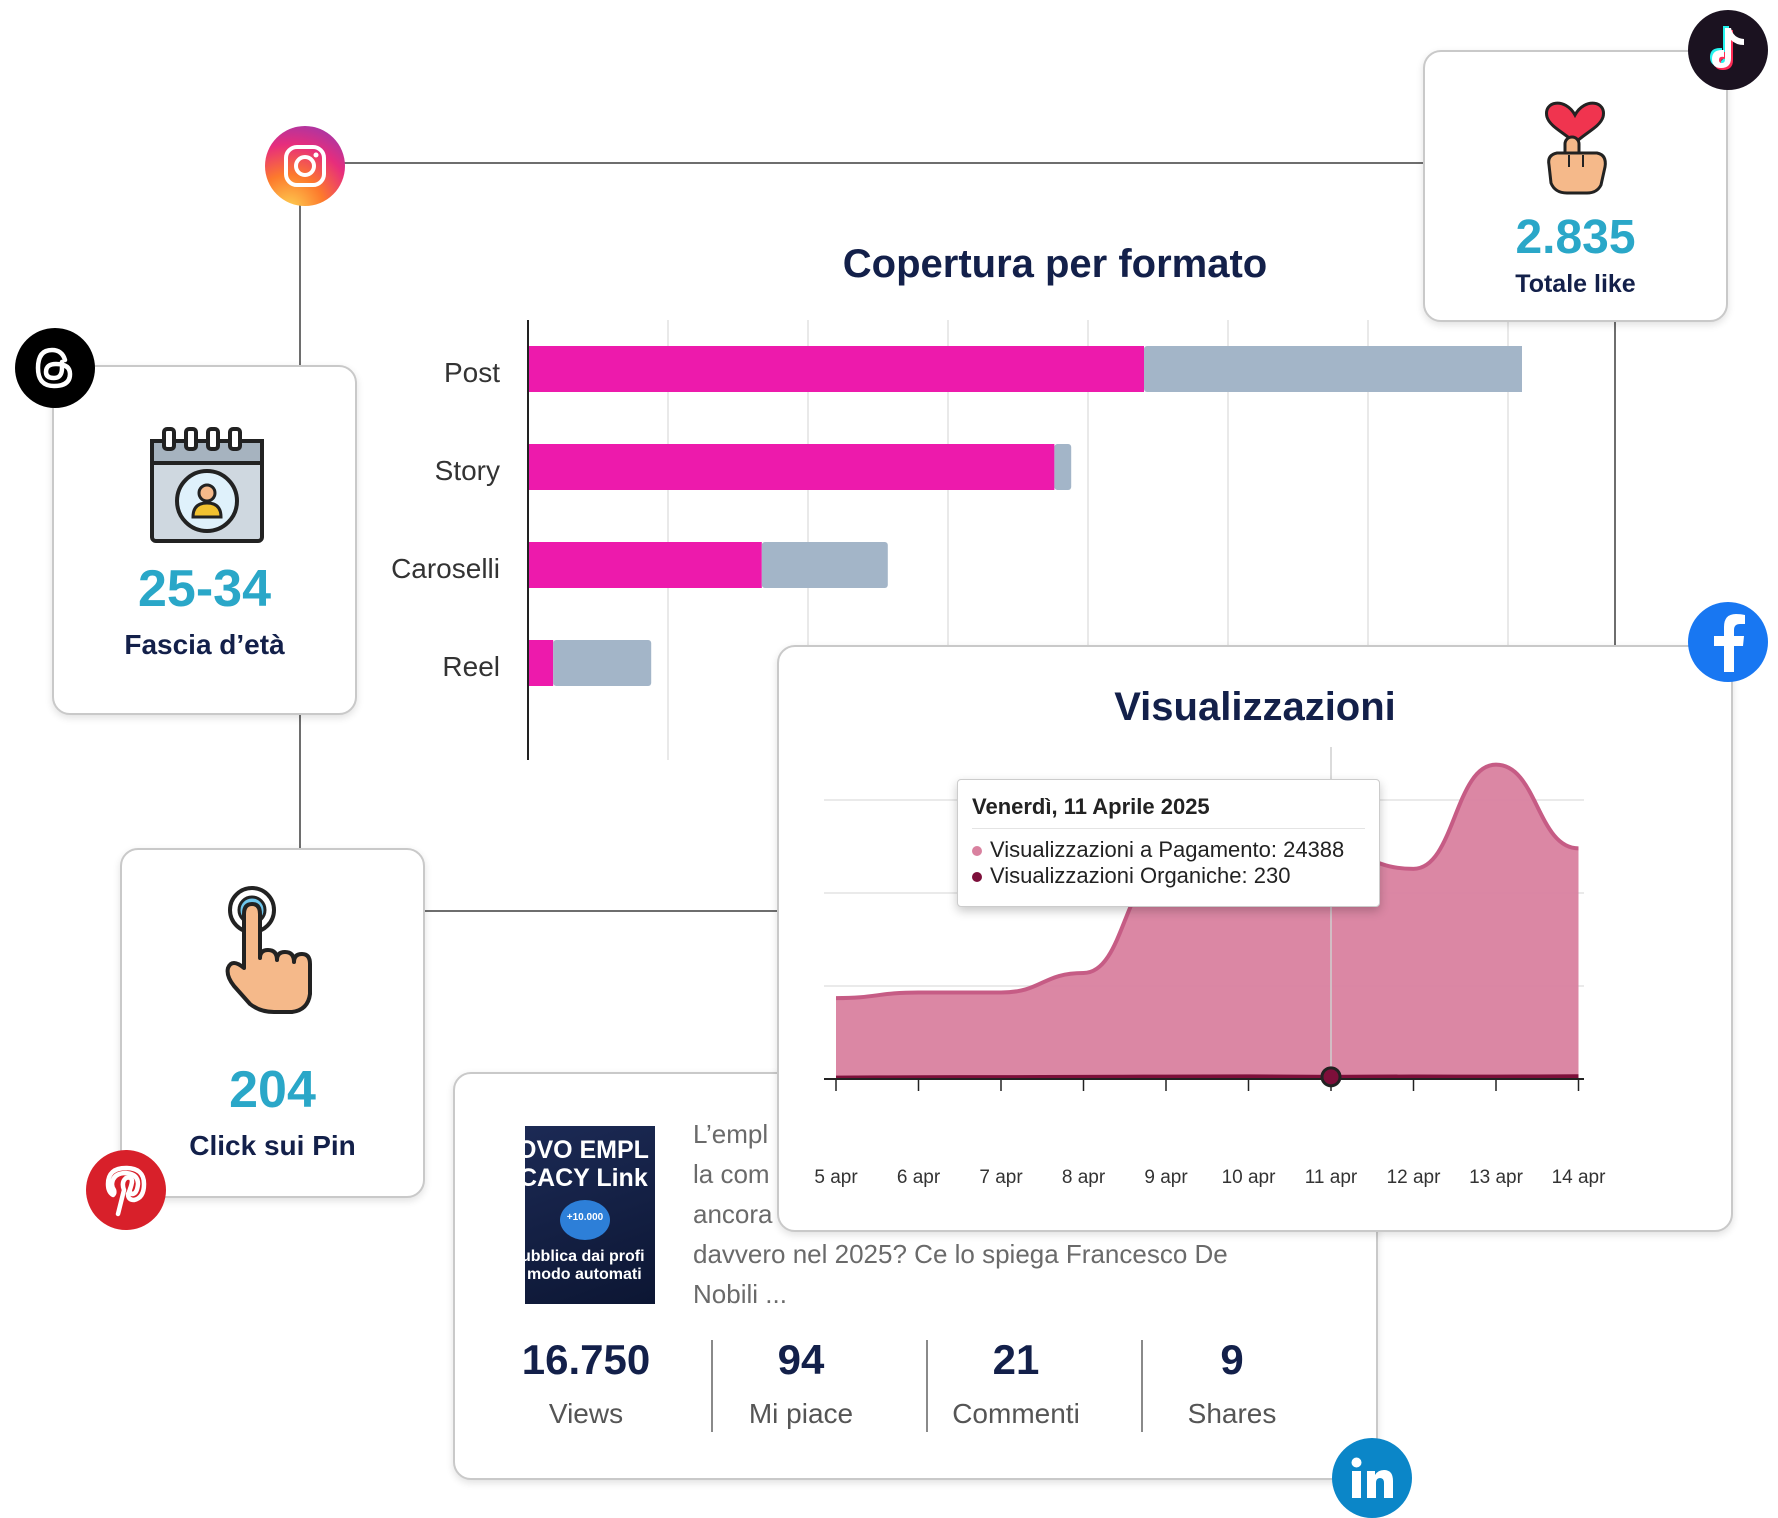  I want to click on x-tick-label: 14 apr, so click(1578, 1177).